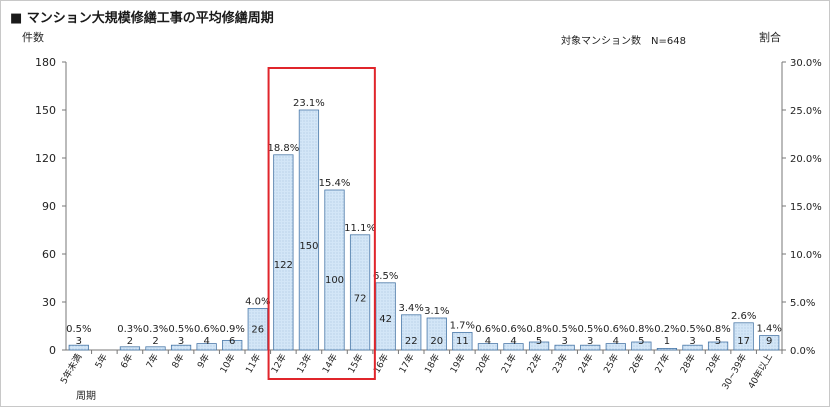  I want to click on x-tick-label: 11年, so click(253, 364).